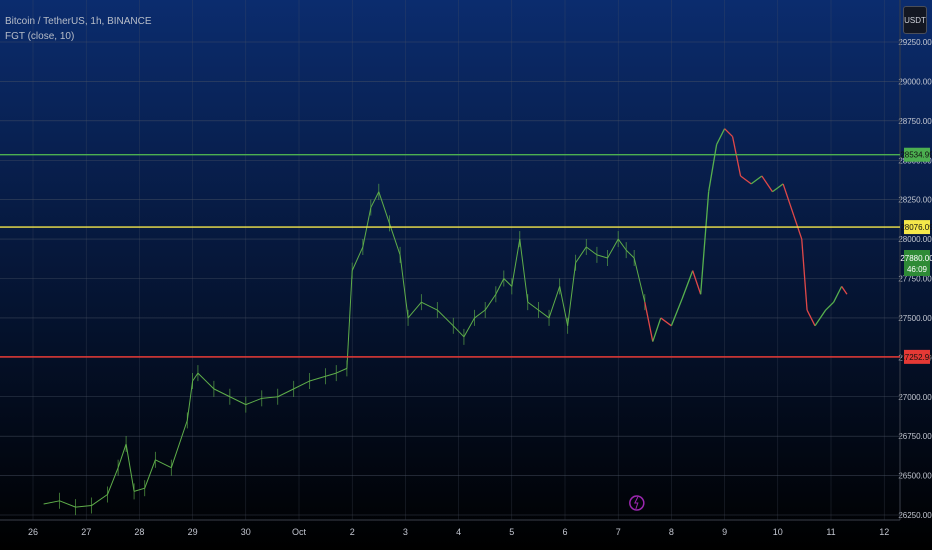 The height and width of the screenshot is (550, 932). Describe the element at coordinates (915, 200) in the screenshot. I see `y-tick-label: 28250.00` at that location.